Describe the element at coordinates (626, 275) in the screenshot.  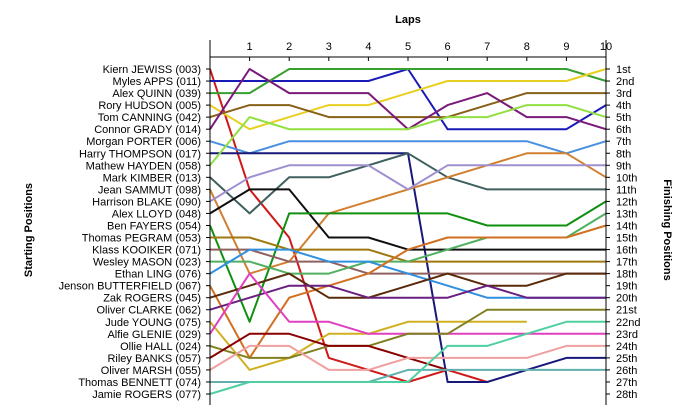
I see `finishing-position-label: 18th` at that location.